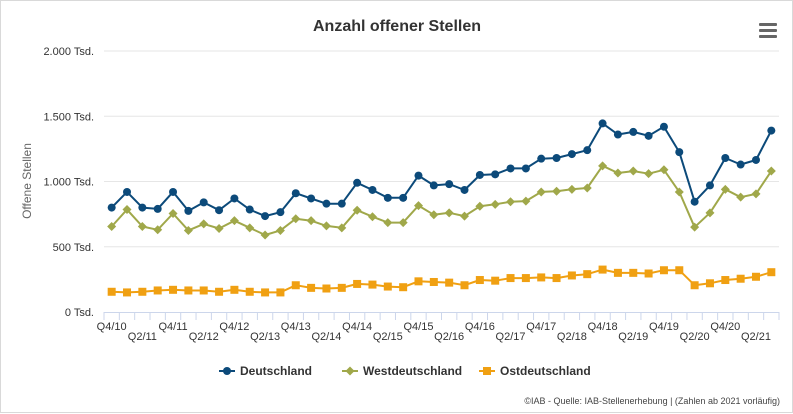  I want to click on x-tick-label: Q4/17, so click(541, 327).